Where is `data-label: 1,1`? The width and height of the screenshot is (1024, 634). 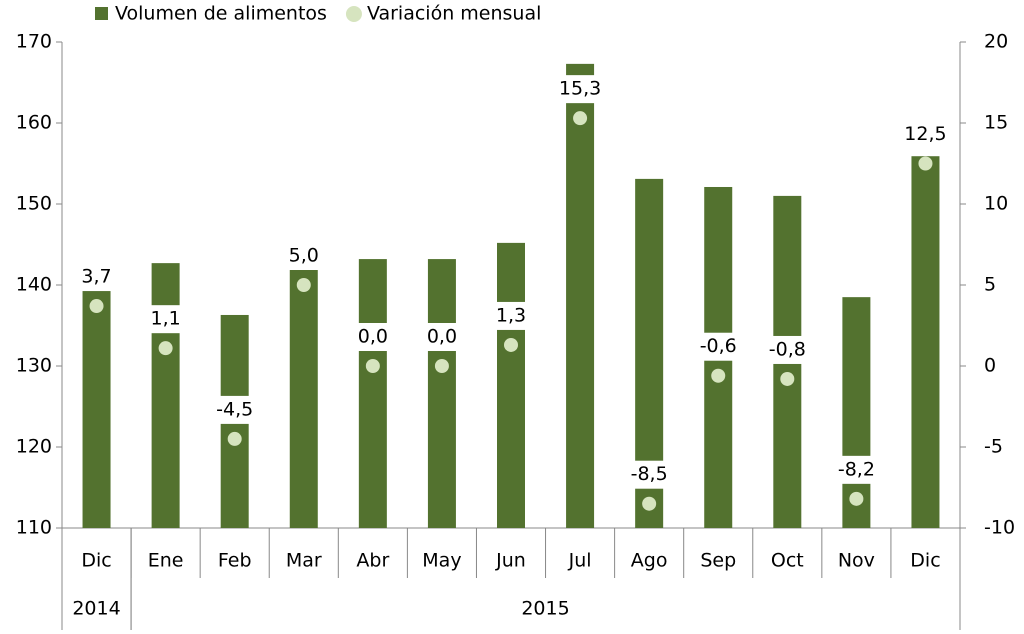 data-label: 1,1 is located at coordinates (166, 319).